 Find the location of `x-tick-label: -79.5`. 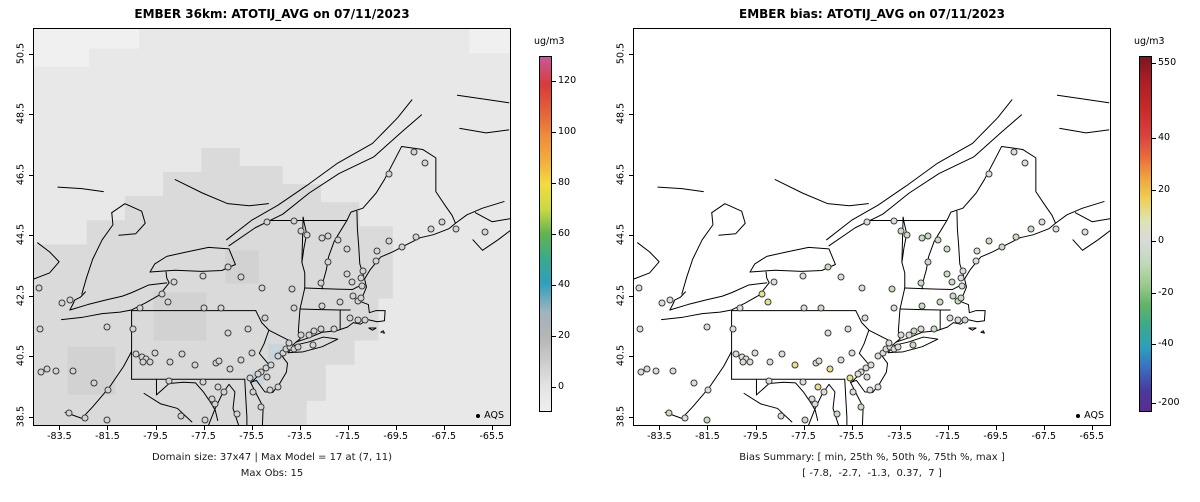

x-tick-label: -79.5 is located at coordinates (755, 436).